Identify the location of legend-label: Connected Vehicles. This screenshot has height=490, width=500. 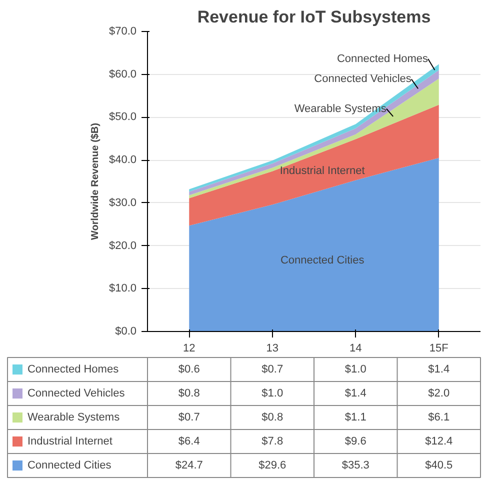
(76, 394).